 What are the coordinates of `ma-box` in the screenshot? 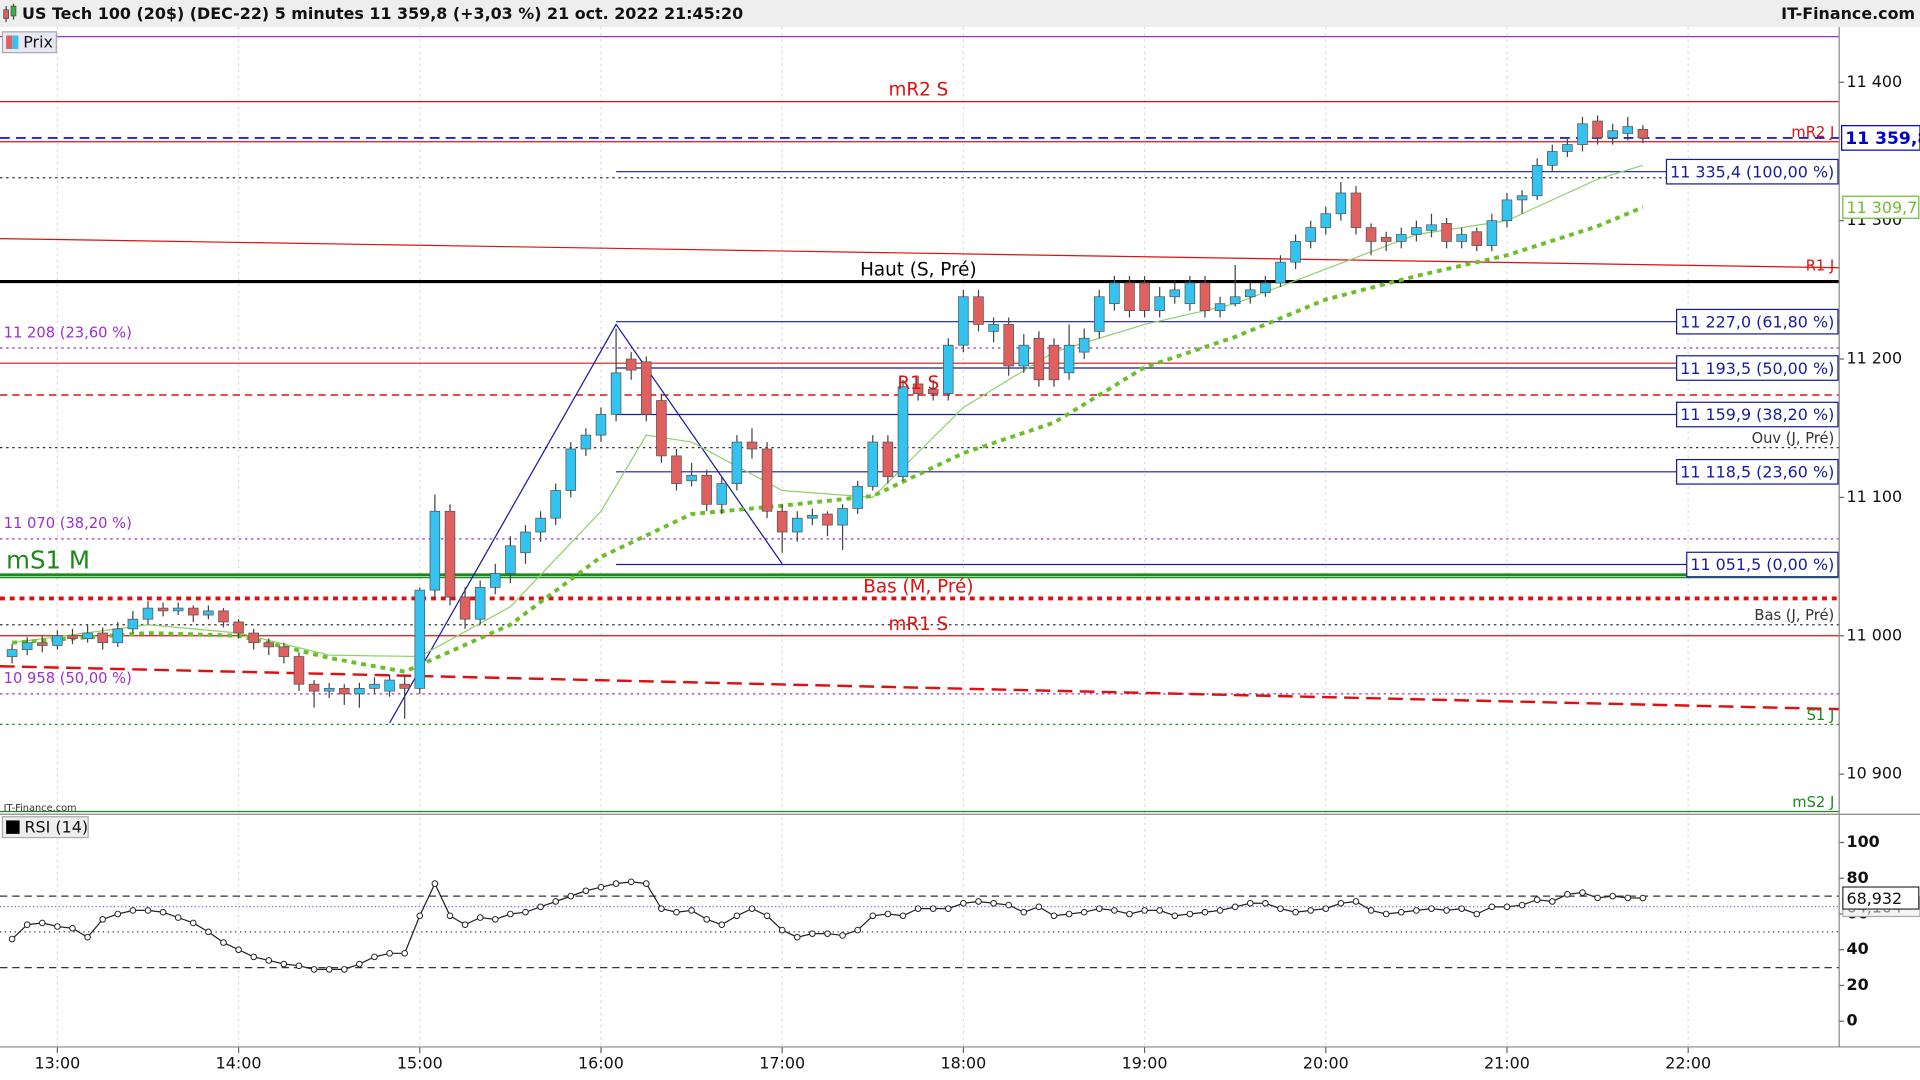 It's located at (1881, 207).